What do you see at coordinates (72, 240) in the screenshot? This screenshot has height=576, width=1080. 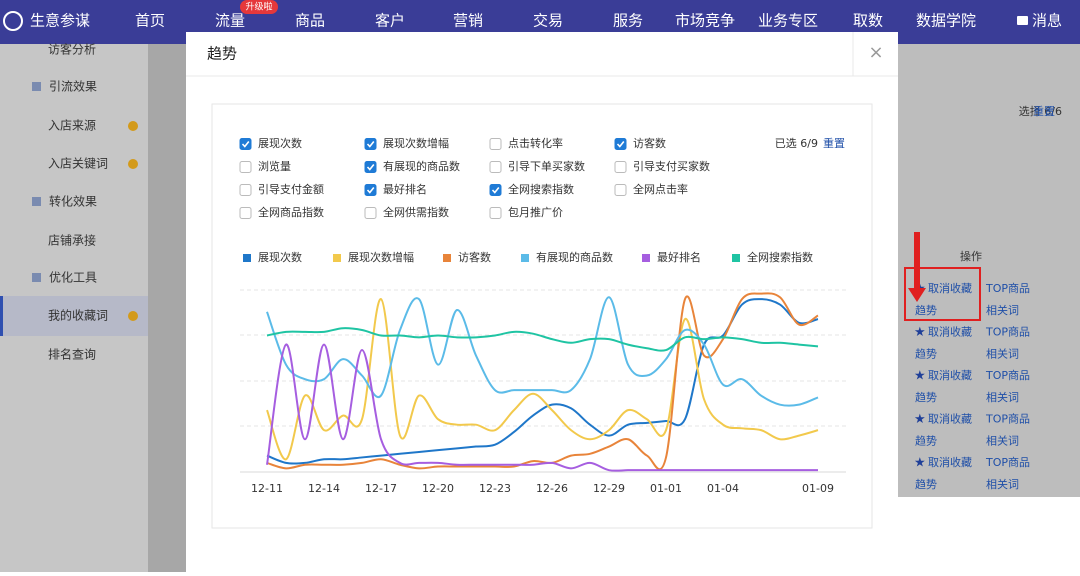 I see `sidebar-item: 店铺承接` at bounding box center [72, 240].